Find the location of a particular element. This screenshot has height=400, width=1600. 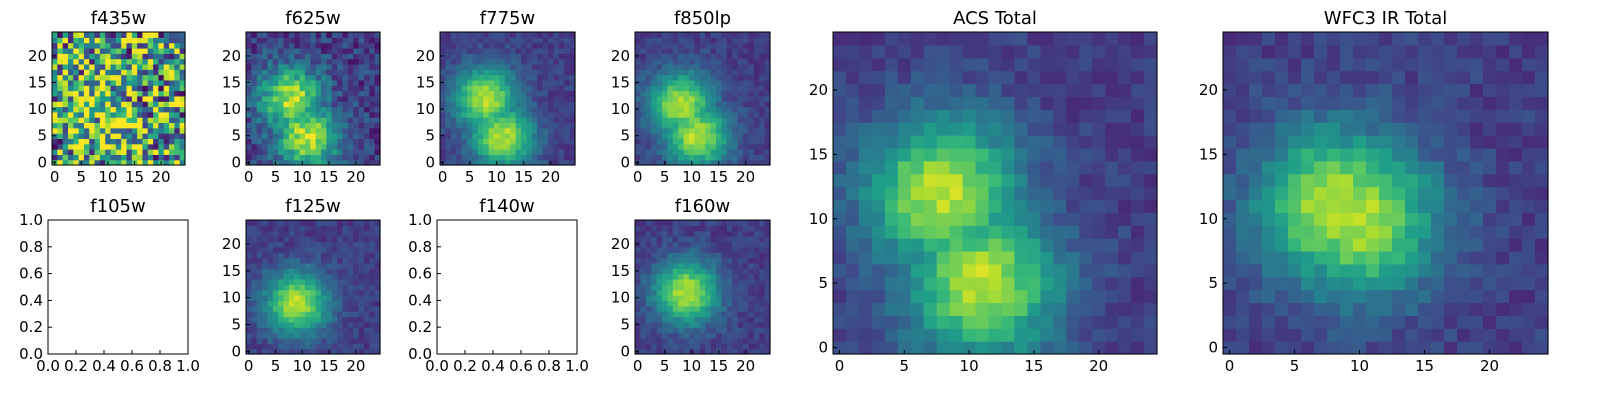

panel-title: f160w is located at coordinates (702, 206).